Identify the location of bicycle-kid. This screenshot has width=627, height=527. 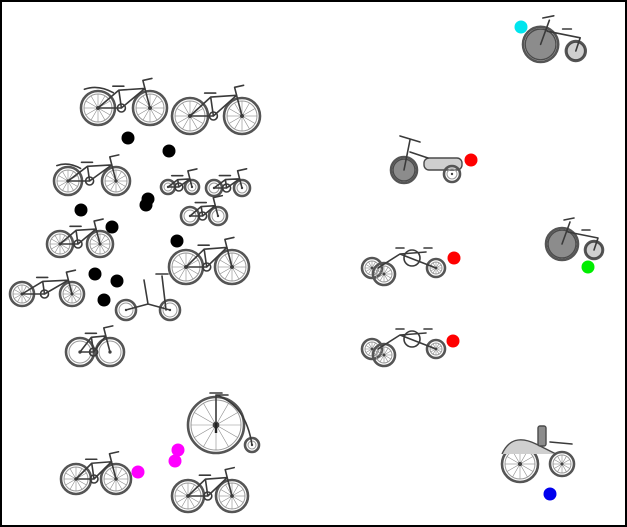
(204, 210).